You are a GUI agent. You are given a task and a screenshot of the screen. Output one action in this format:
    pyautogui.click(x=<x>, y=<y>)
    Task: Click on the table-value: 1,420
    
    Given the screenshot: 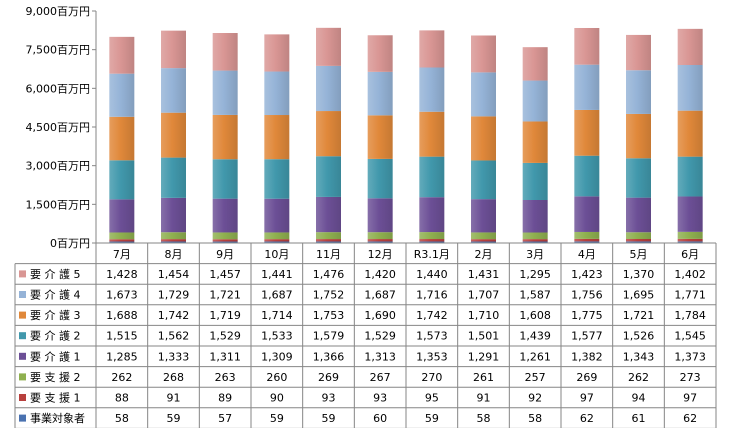 What is the action you would take?
    pyautogui.click(x=380, y=274)
    